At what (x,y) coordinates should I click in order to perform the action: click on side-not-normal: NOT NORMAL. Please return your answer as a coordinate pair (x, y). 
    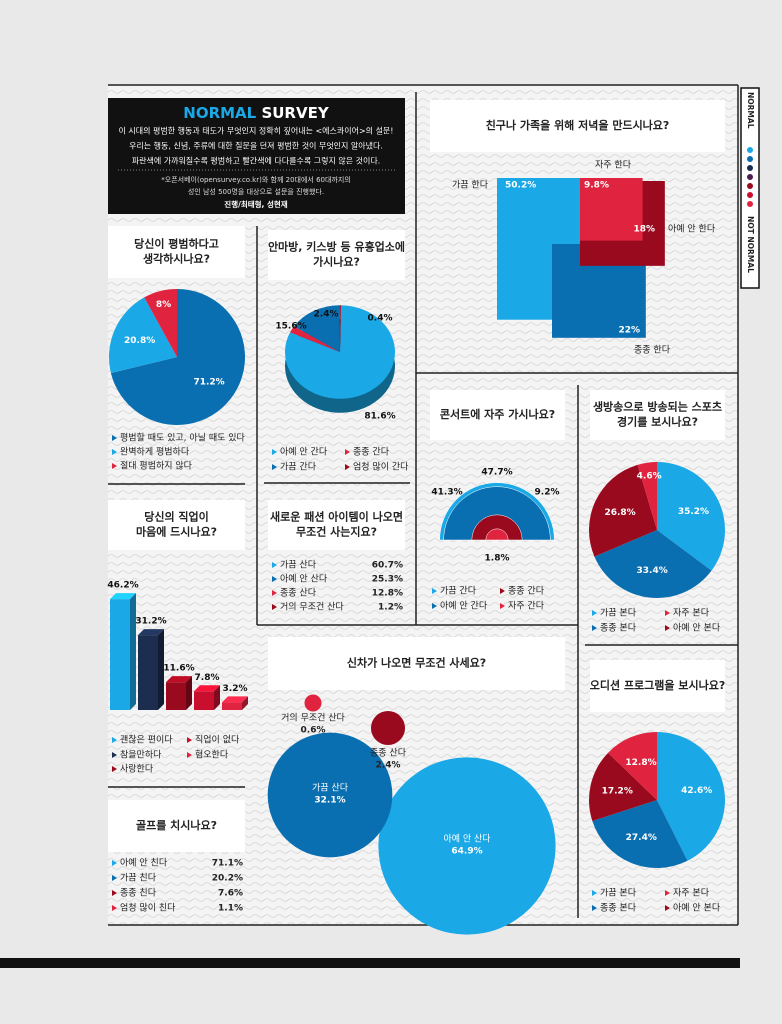
    Looking at the image, I should click on (750, 244).